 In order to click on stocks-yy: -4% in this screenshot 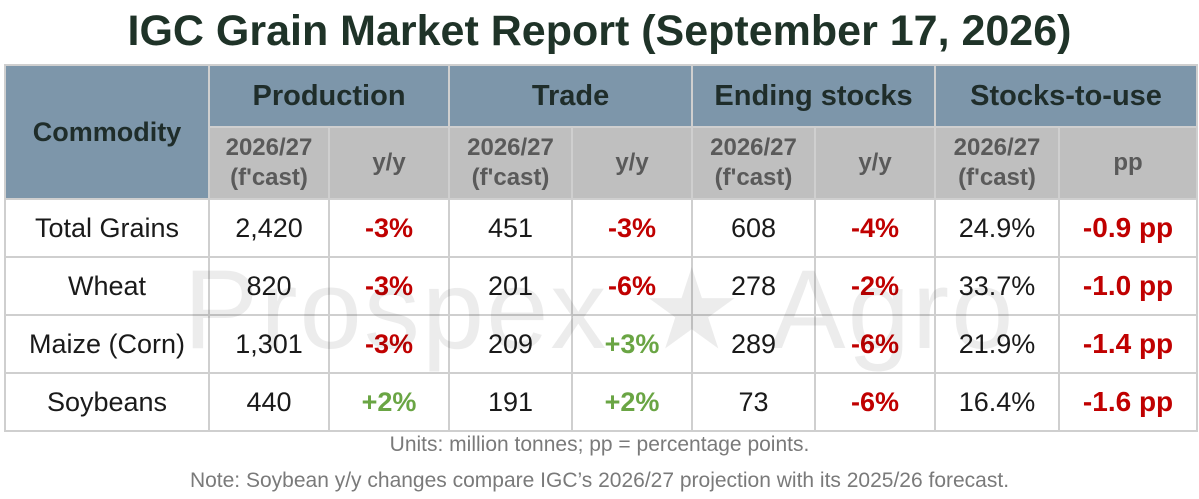, I will do `click(875, 228)`.